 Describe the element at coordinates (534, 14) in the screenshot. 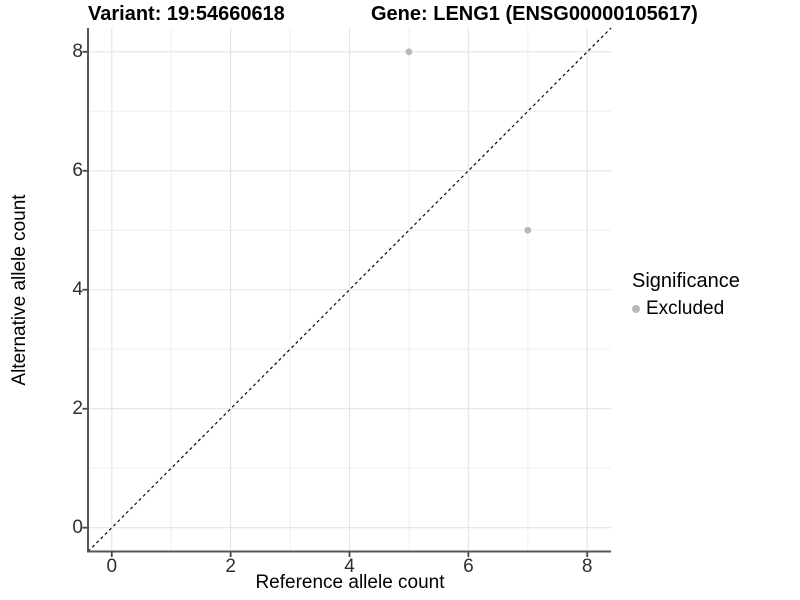

I see `plot-title-gene: Gene: LENG1 (ENSG00000105617)` at that location.